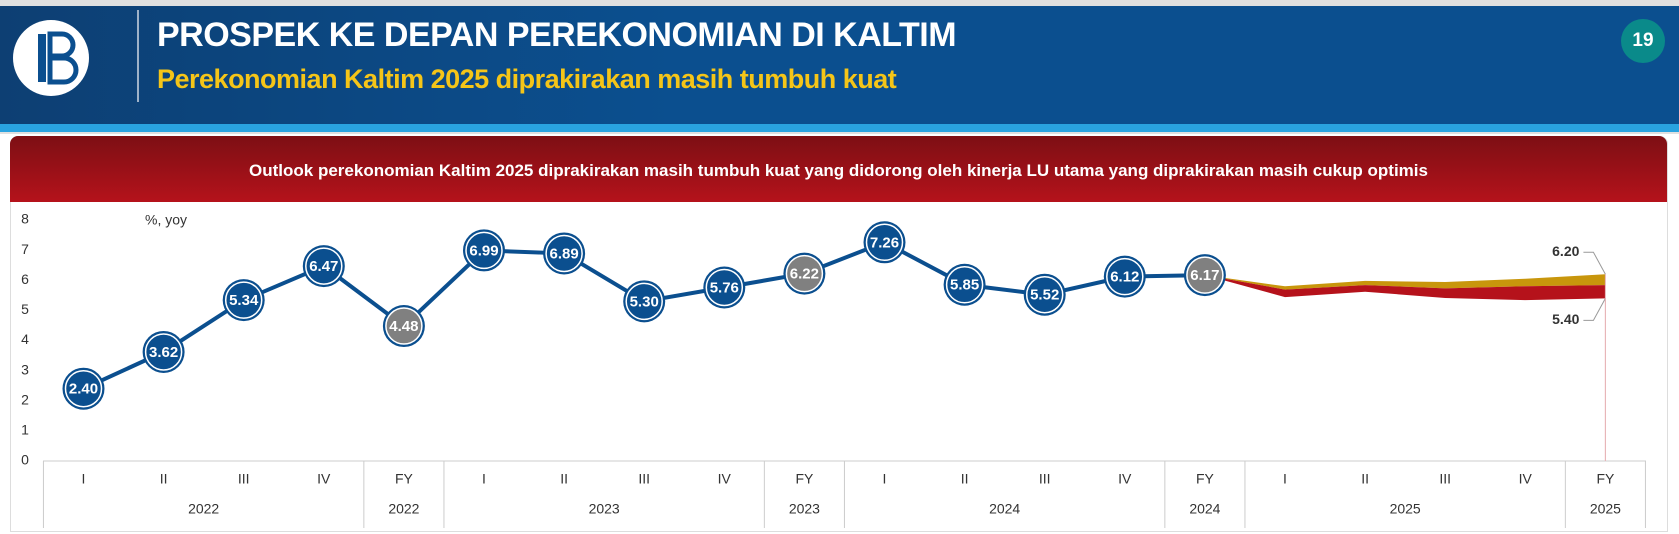 The width and height of the screenshot is (1679, 534). I want to click on data-label: 5.52, so click(1044, 295).